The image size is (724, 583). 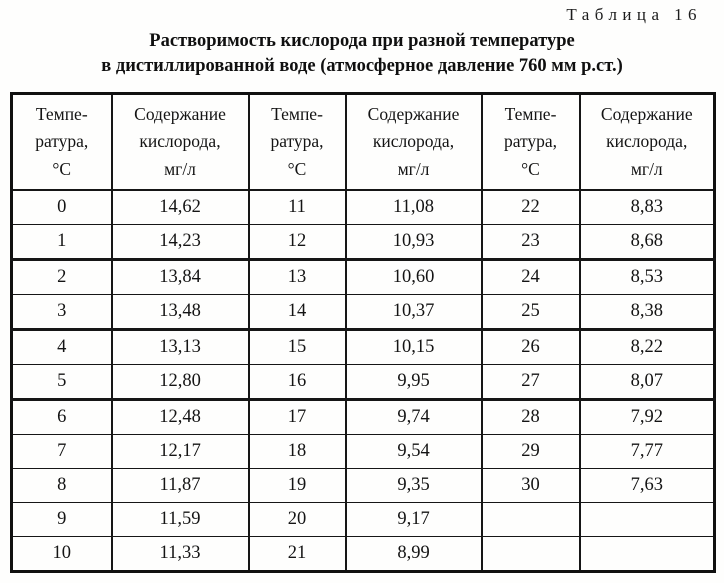 I want to click on temperature-cell: 24, so click(x=530, y=277).